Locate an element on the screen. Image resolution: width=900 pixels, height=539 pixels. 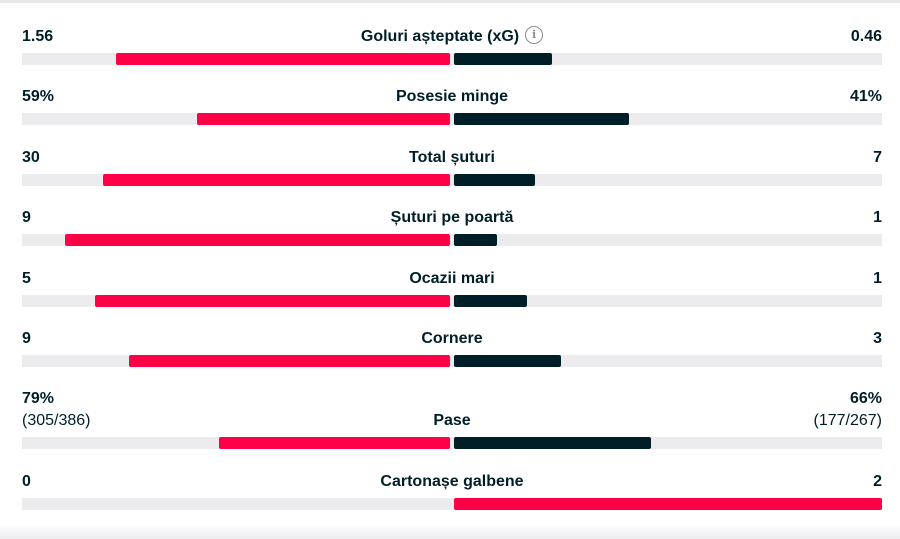
stat-label: Cartonașe galbene is located at coordinates (452, 481).